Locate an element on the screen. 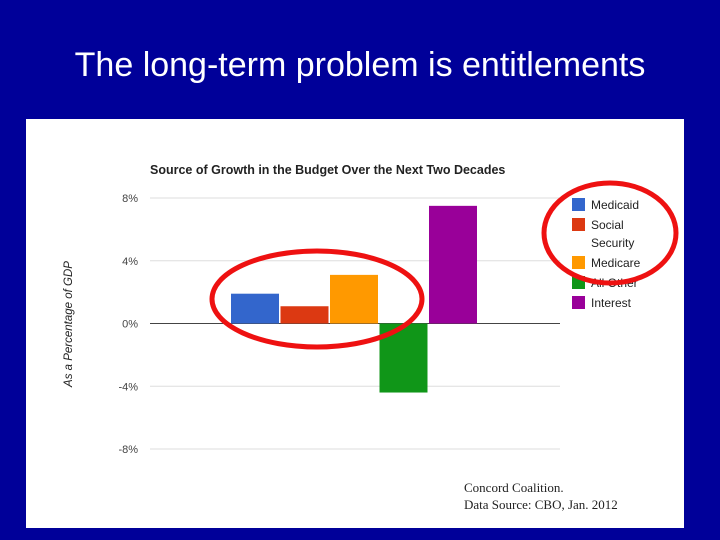  legend-label: Security is located at coordinates (612, 243).